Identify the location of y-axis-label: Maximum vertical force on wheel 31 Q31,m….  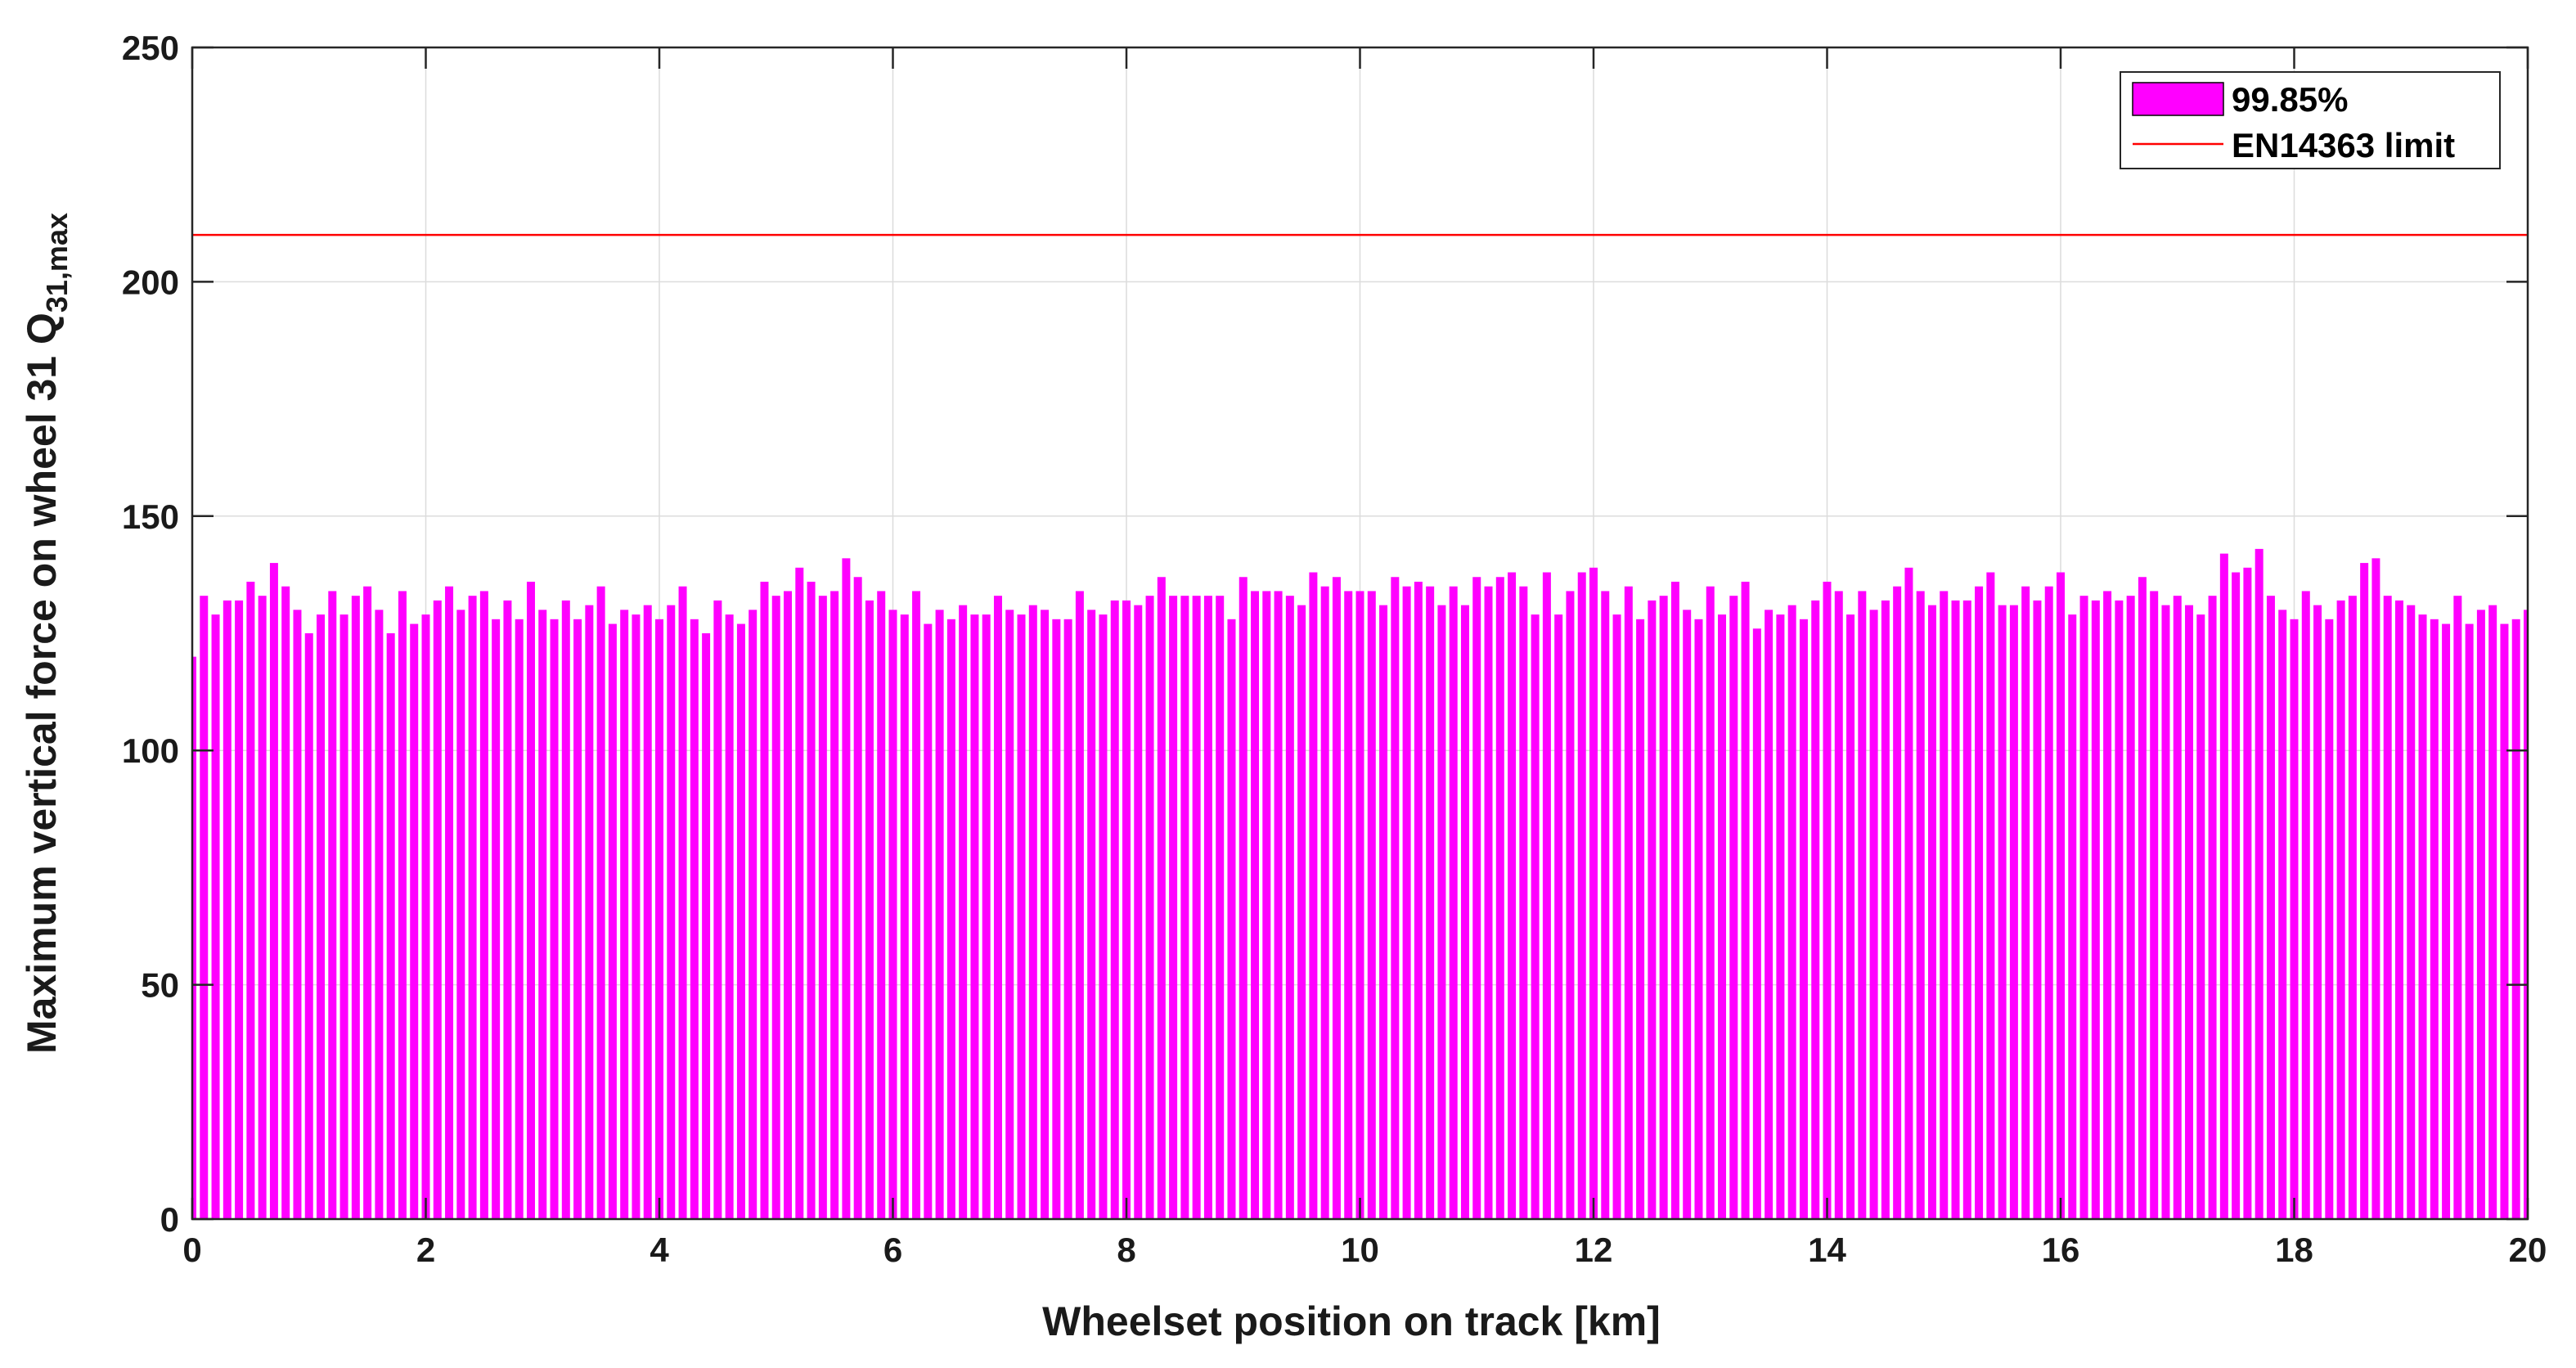
(46, 634).